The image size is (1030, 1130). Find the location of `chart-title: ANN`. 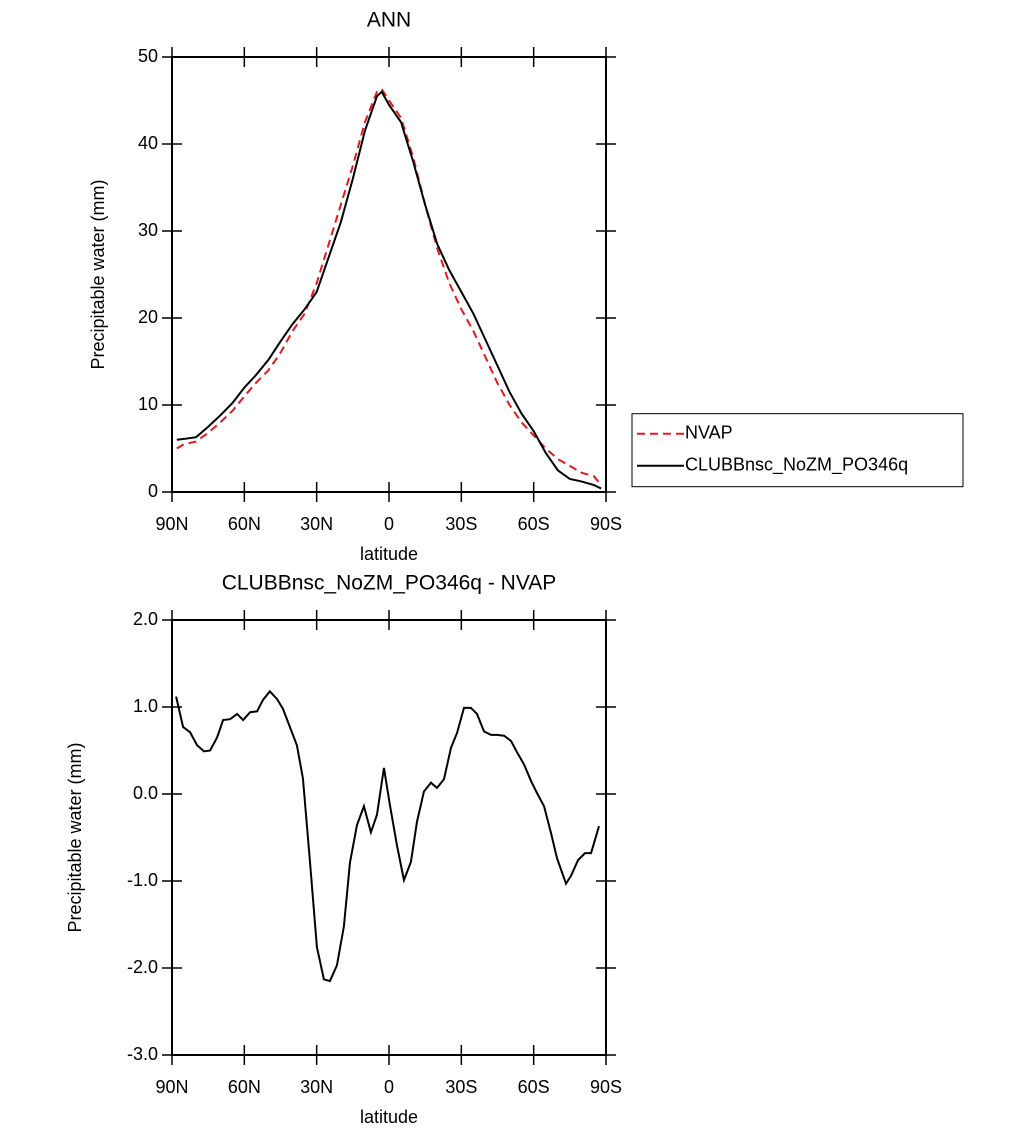

chart-title: ANN is located at coordinates (389, 20).